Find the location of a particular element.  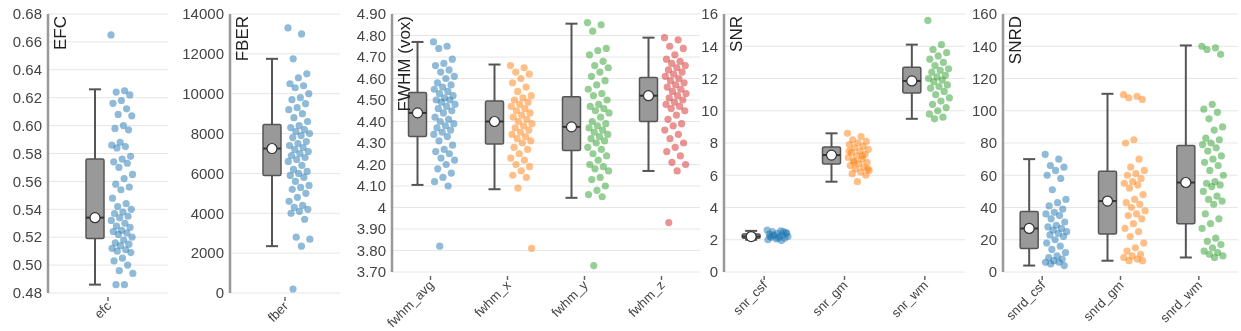

y-tick-label: 4.30 is located at coordinates (371, 143).